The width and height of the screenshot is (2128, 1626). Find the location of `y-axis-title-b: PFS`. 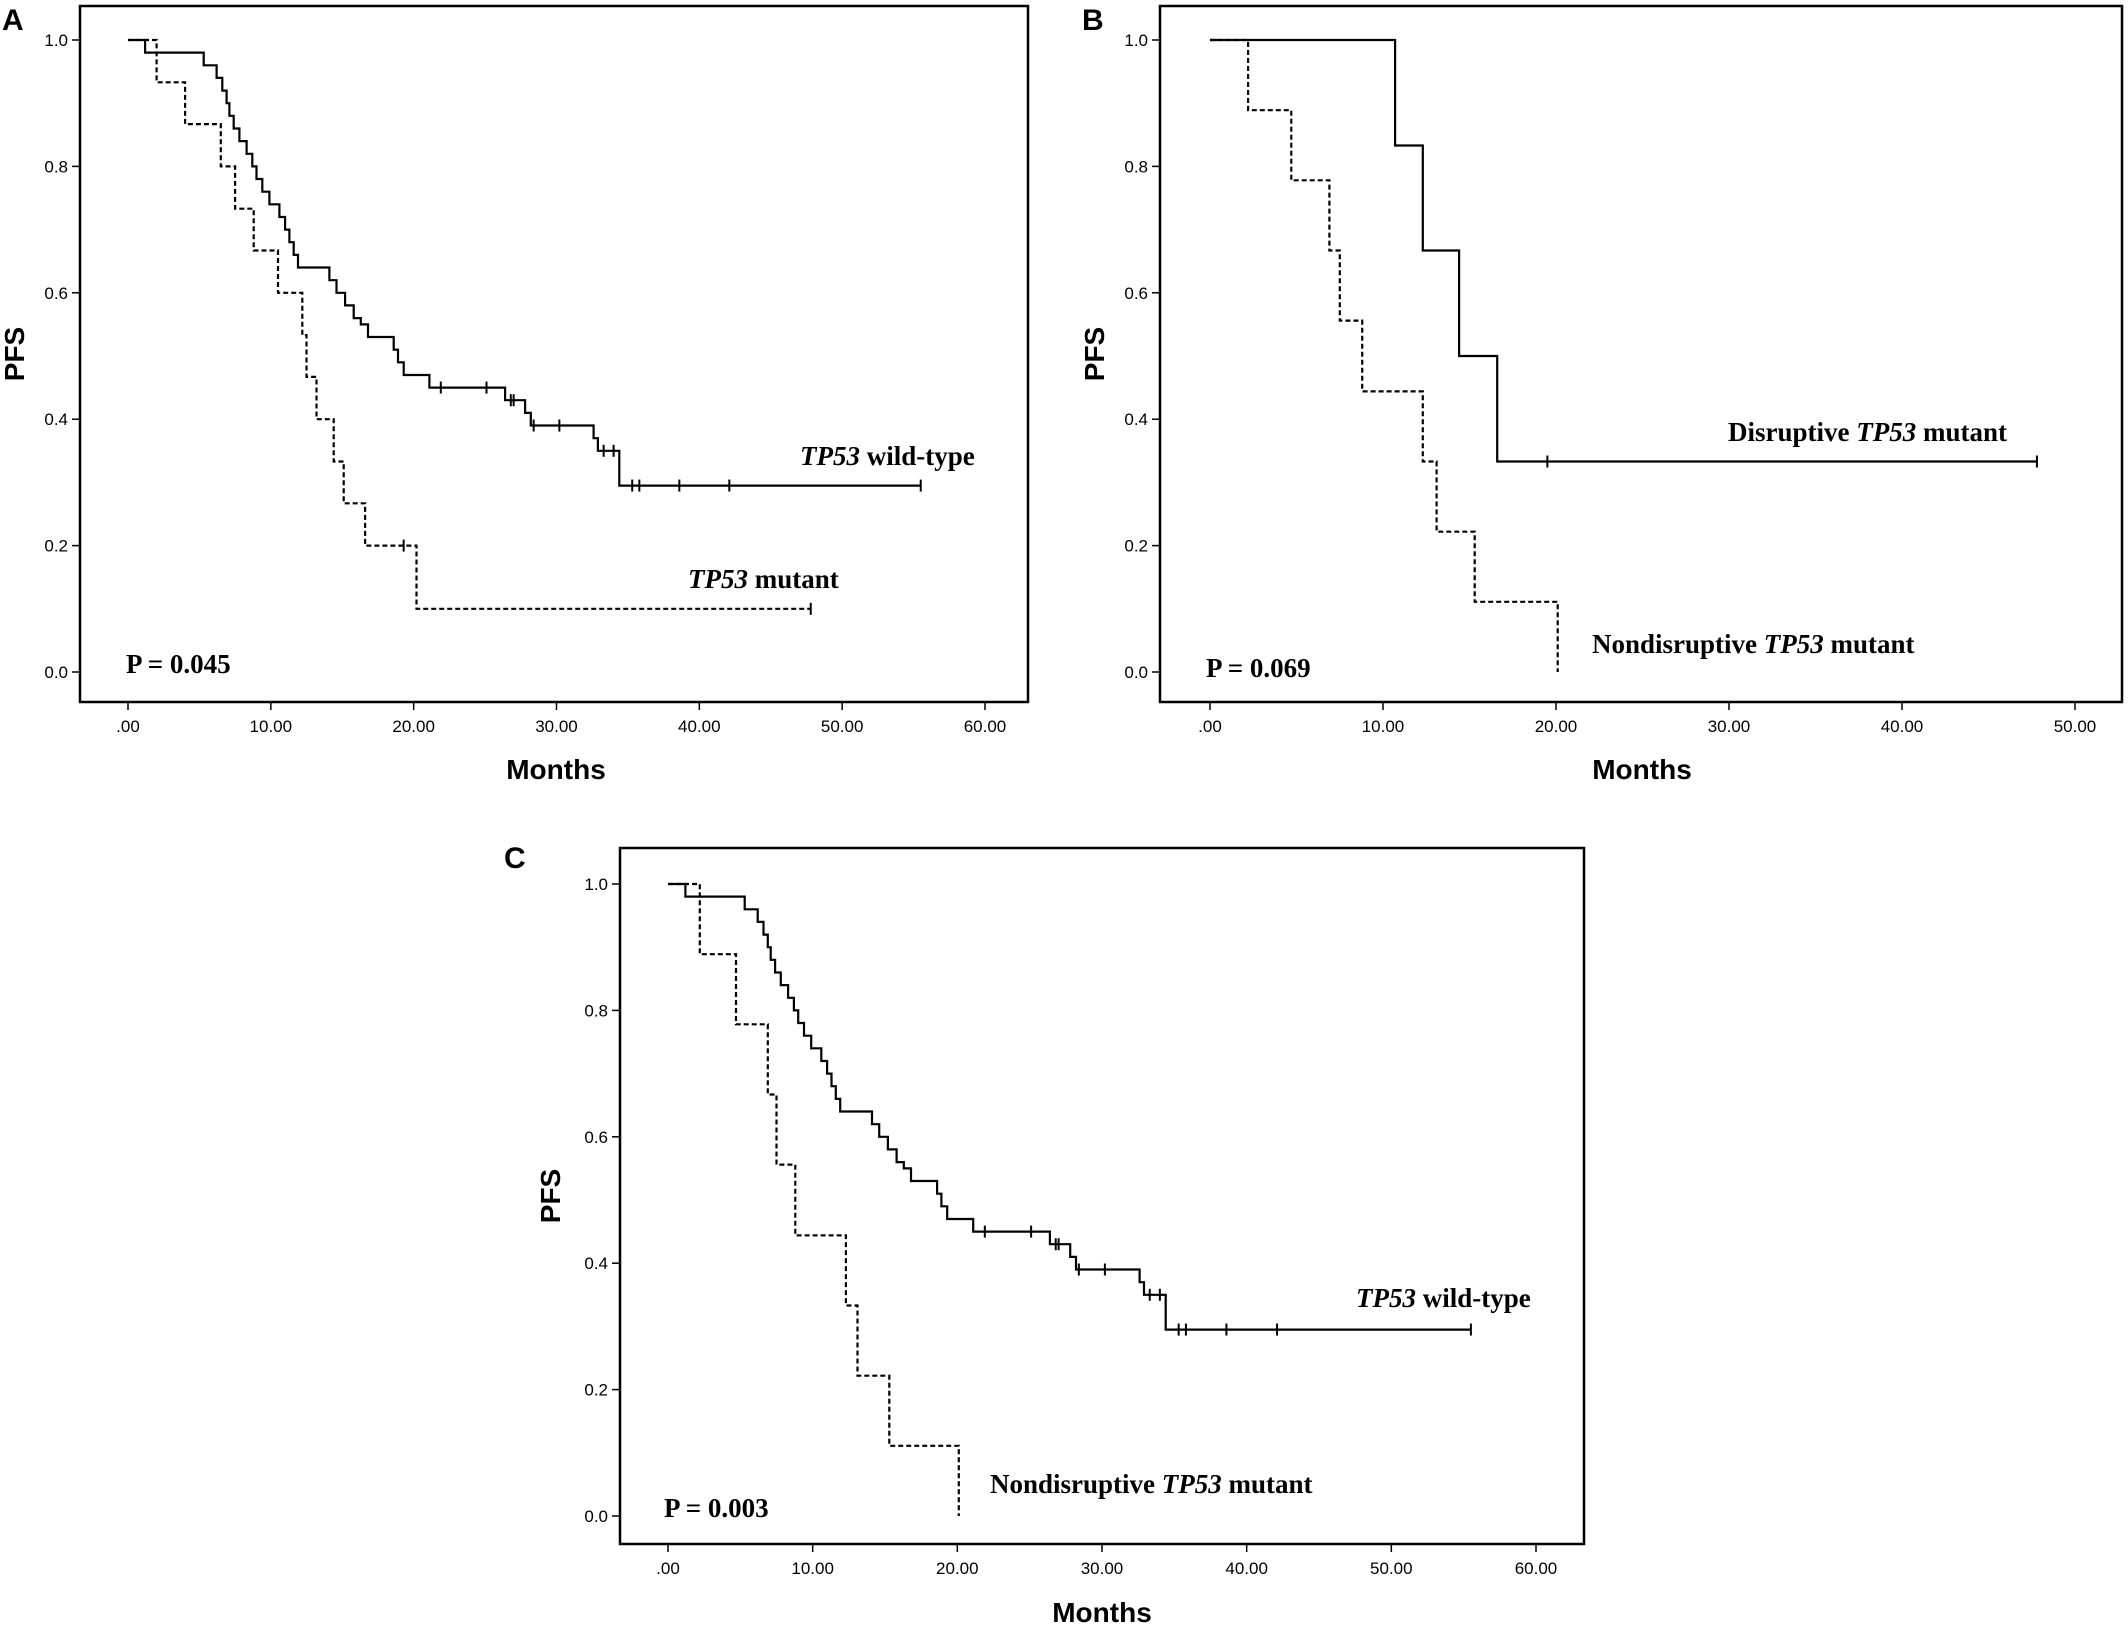

y-axis-title-b: PFS is located at coordinates (1094, 354).